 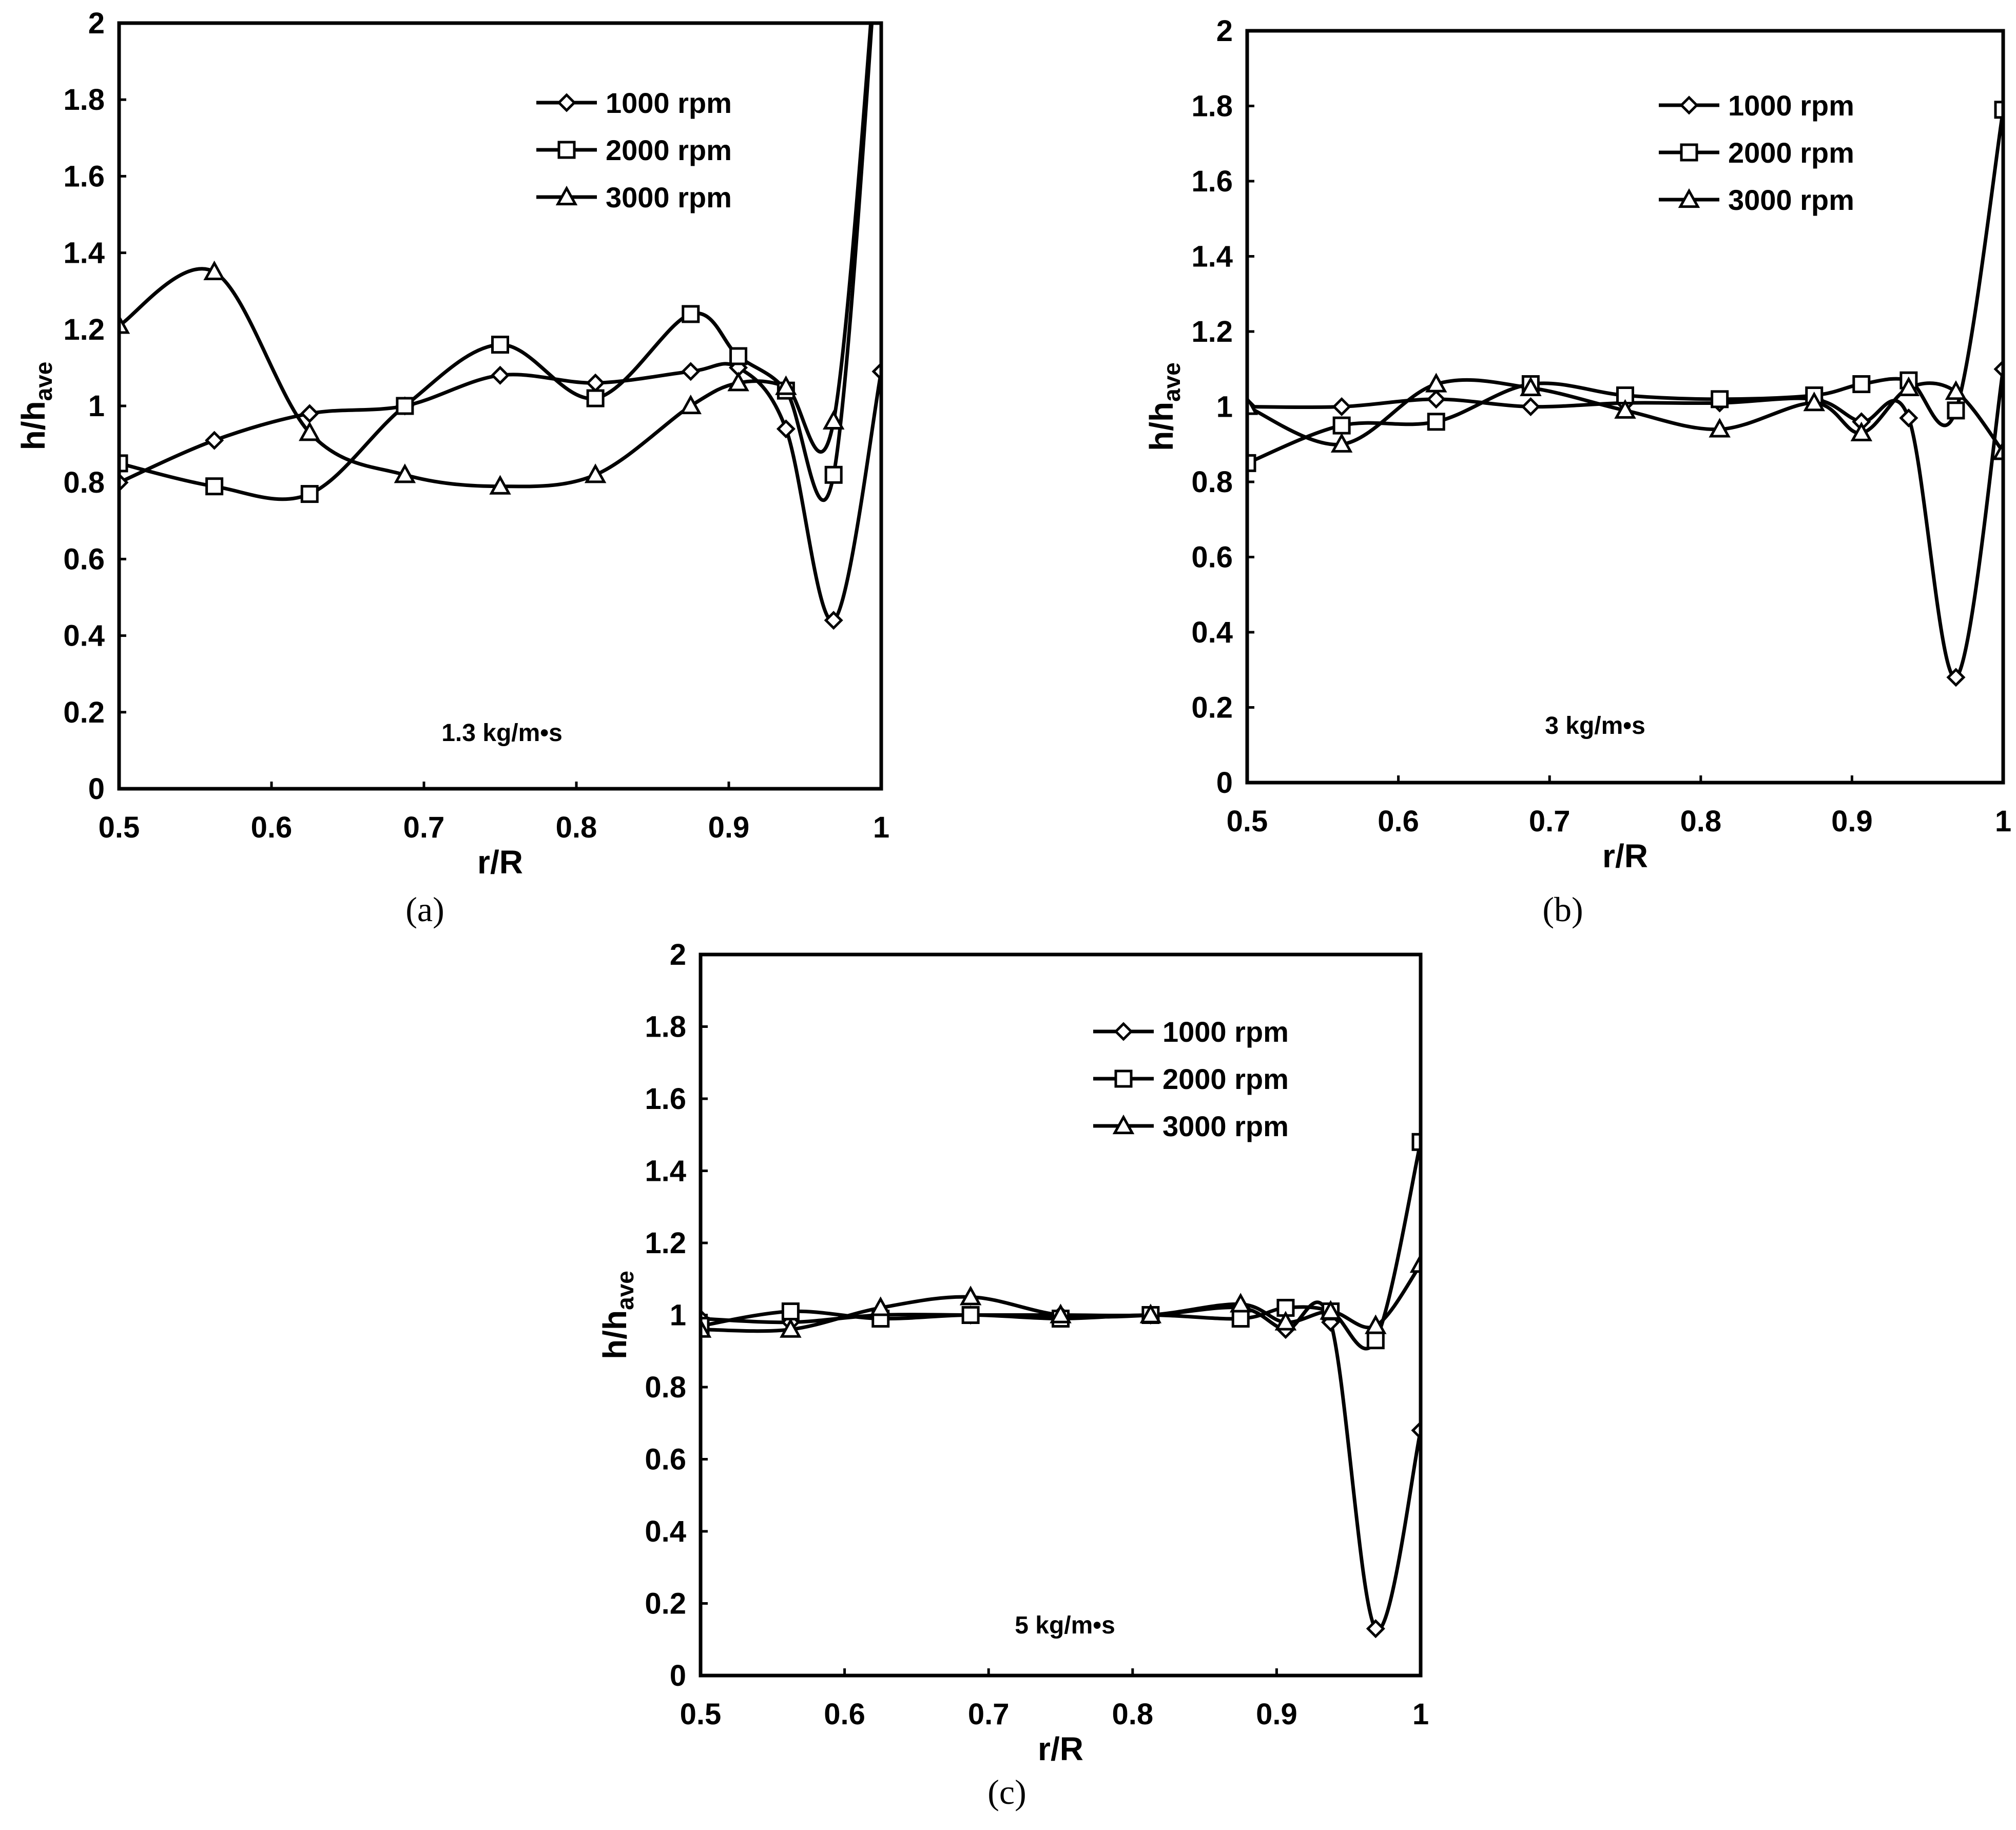 I want to click on y-axis-label: h/have, so click(x=36, y=406).